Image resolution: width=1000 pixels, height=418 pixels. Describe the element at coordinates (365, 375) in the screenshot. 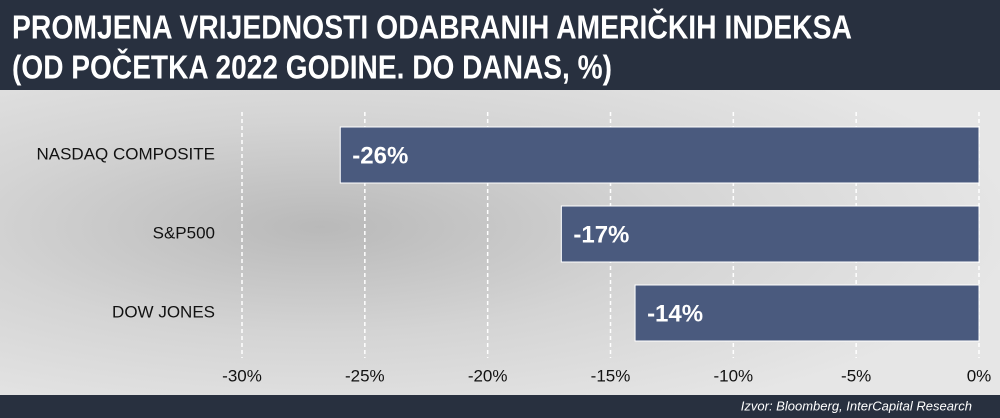

I see `x-tick-label: -25%` at that location.